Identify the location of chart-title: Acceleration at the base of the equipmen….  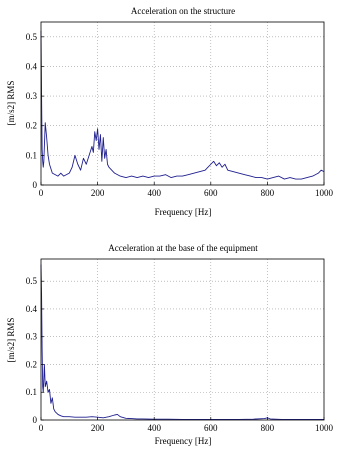
(183, 248).